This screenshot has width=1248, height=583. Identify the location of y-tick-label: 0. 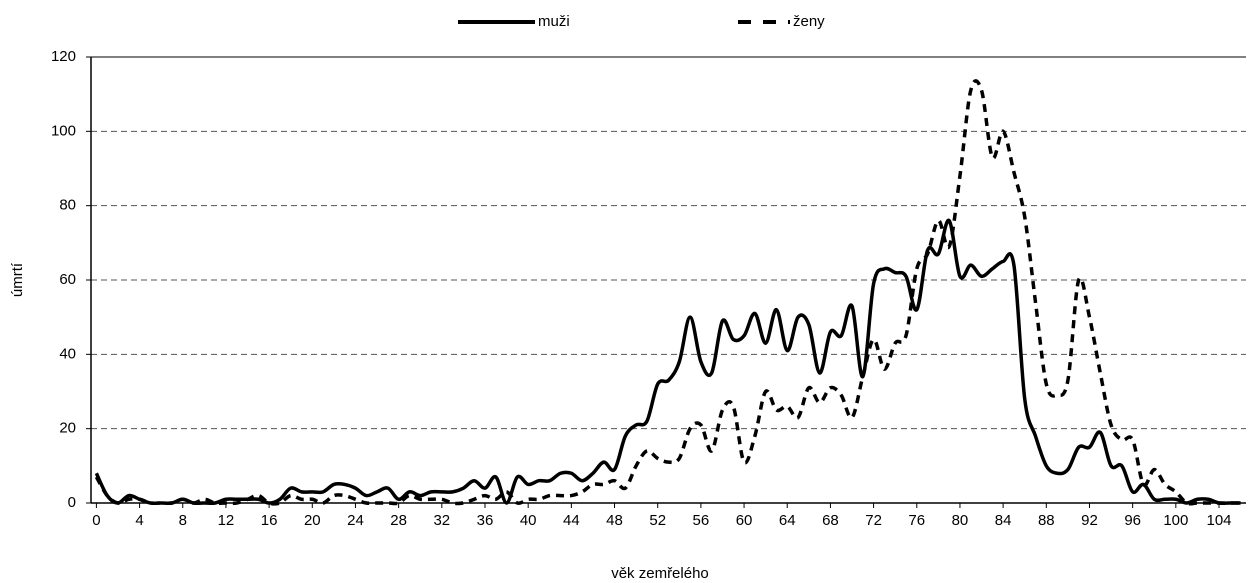
(72, 502).